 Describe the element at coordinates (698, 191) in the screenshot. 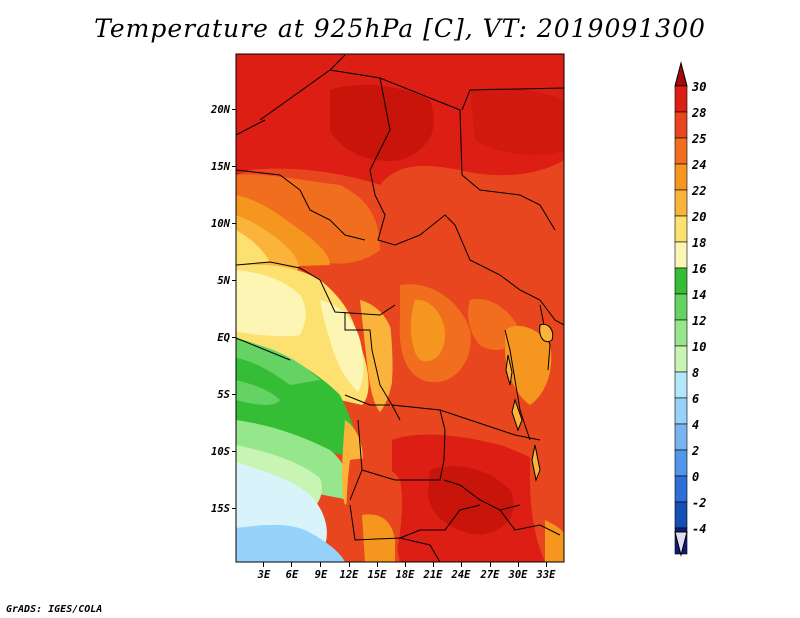

I see `colorbar-label-22: 22` at that location.